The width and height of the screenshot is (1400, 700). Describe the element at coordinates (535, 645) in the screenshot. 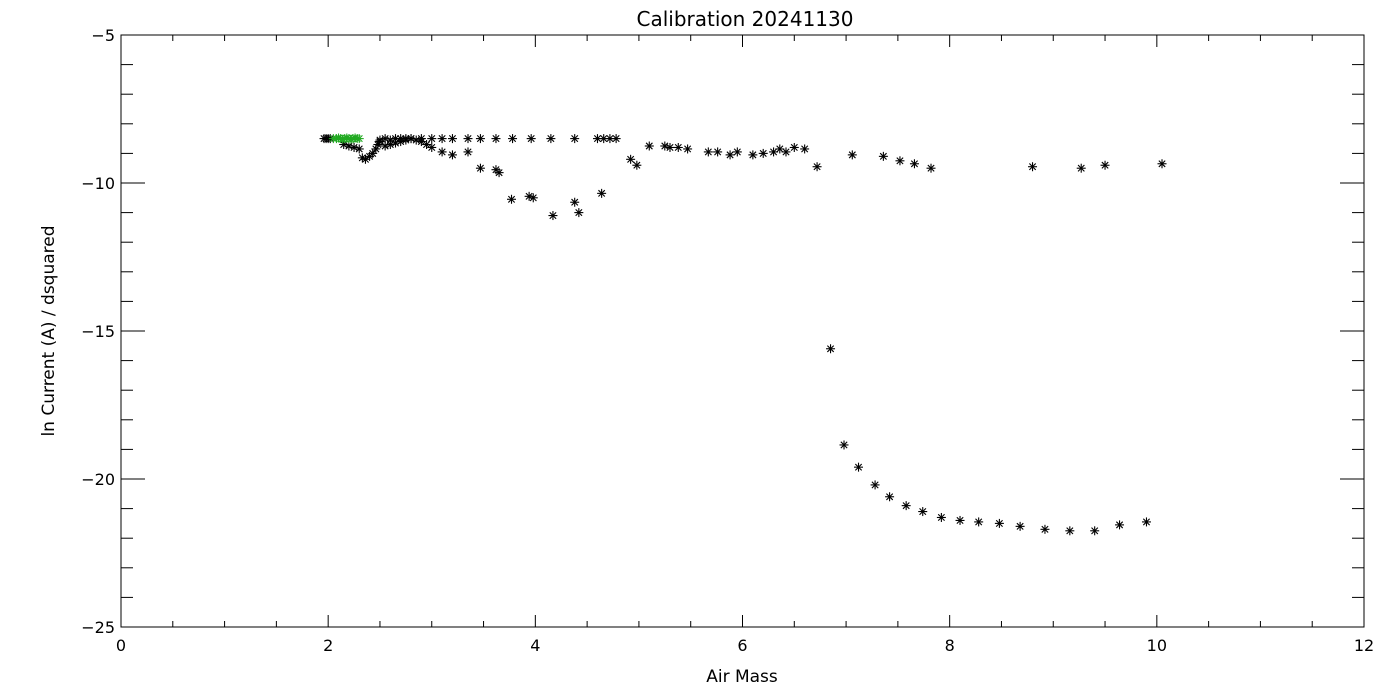

I see `x-tick-label: 4` at that location.